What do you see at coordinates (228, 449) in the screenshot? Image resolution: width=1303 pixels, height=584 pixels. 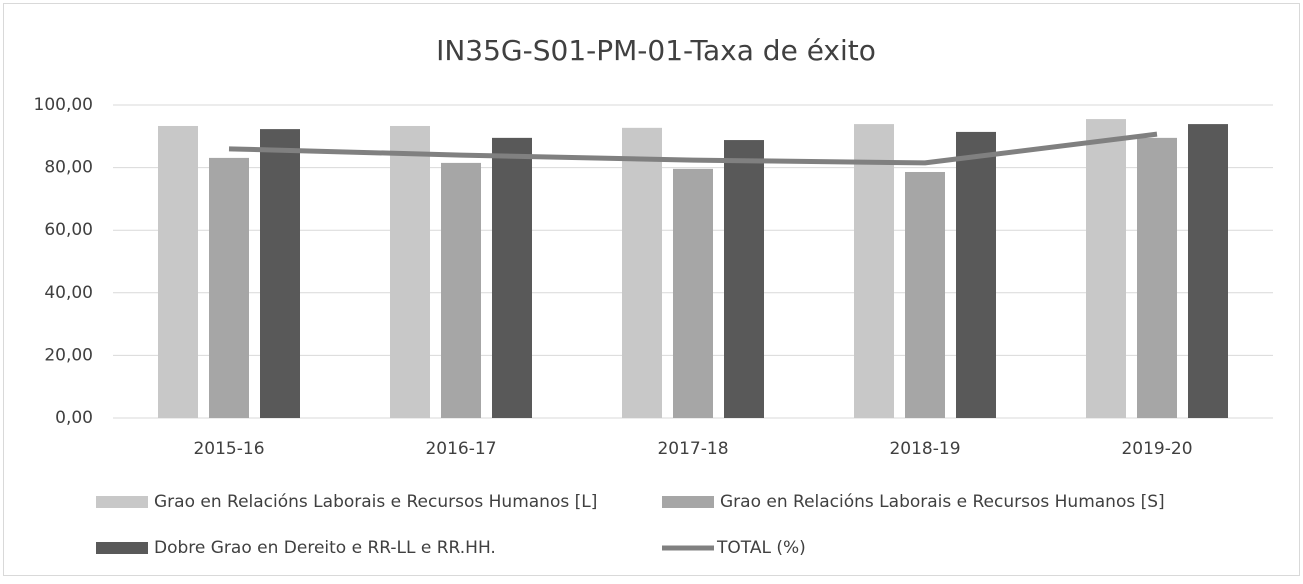 I see `x-tick-label: 2015-16` at bounding box center [228, 449].